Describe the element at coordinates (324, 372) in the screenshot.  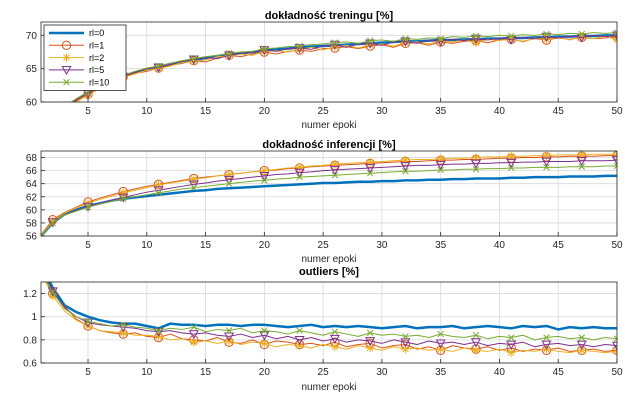
I see `x-tick-label: 25` at that location.